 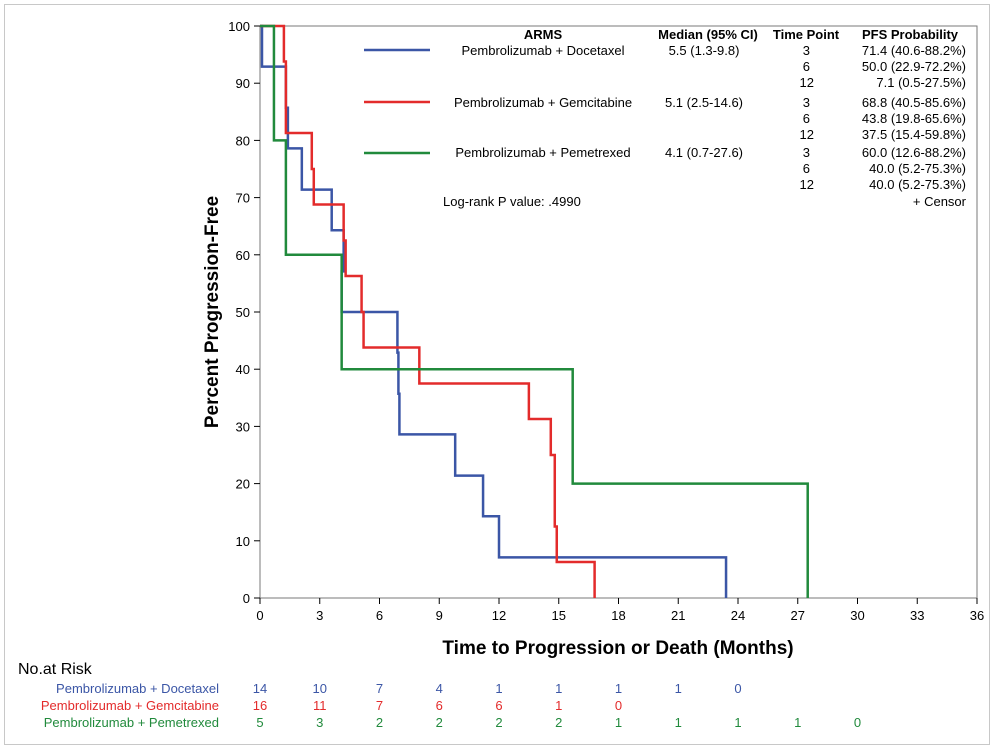 What do you see at coordinates (807, 82) in the screenshot?
I see `legend-tp-docetaxel-12: 12` at bounding box center [807, 82].